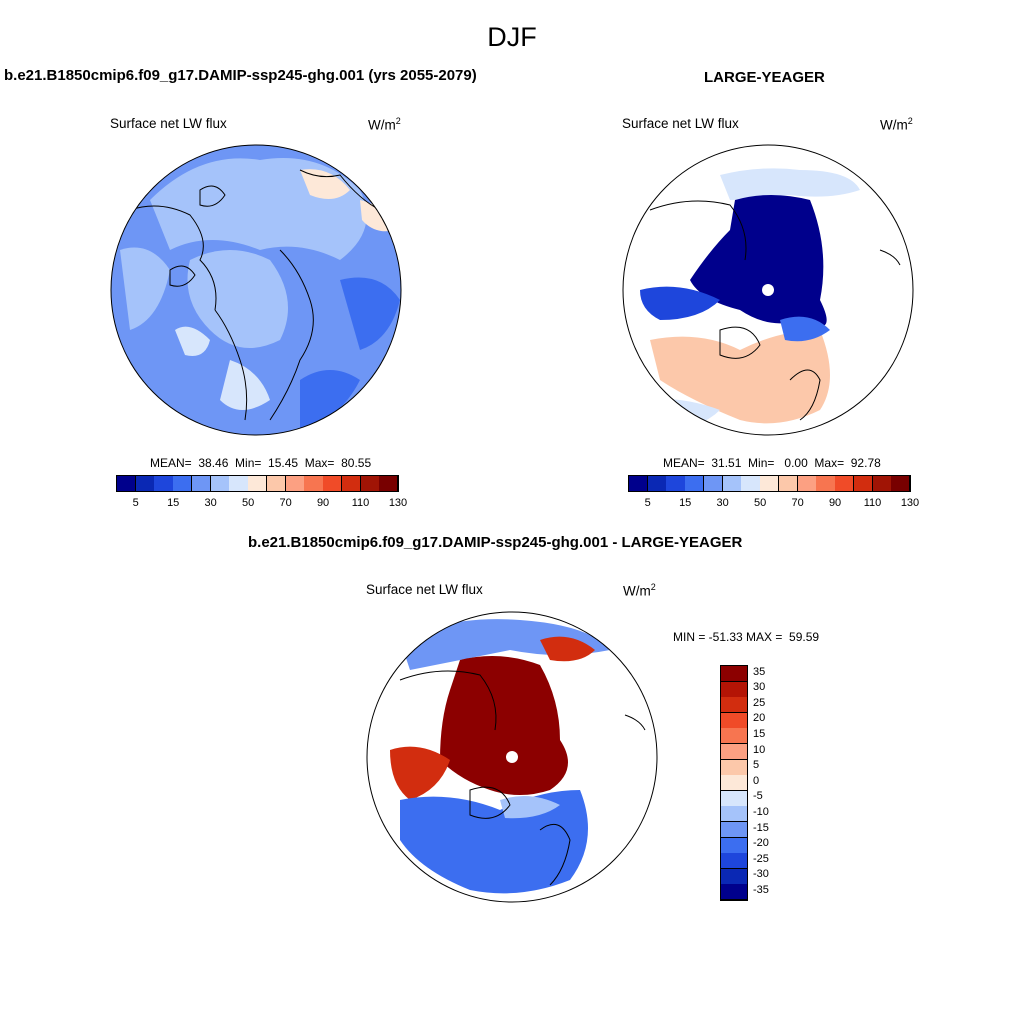 This screenshot has width=1024, height=1024. What do you see at coordinates (761, 874) in the screenshot?
I see `colorbar-tick-label: -30` at bounding box center [761, 874].